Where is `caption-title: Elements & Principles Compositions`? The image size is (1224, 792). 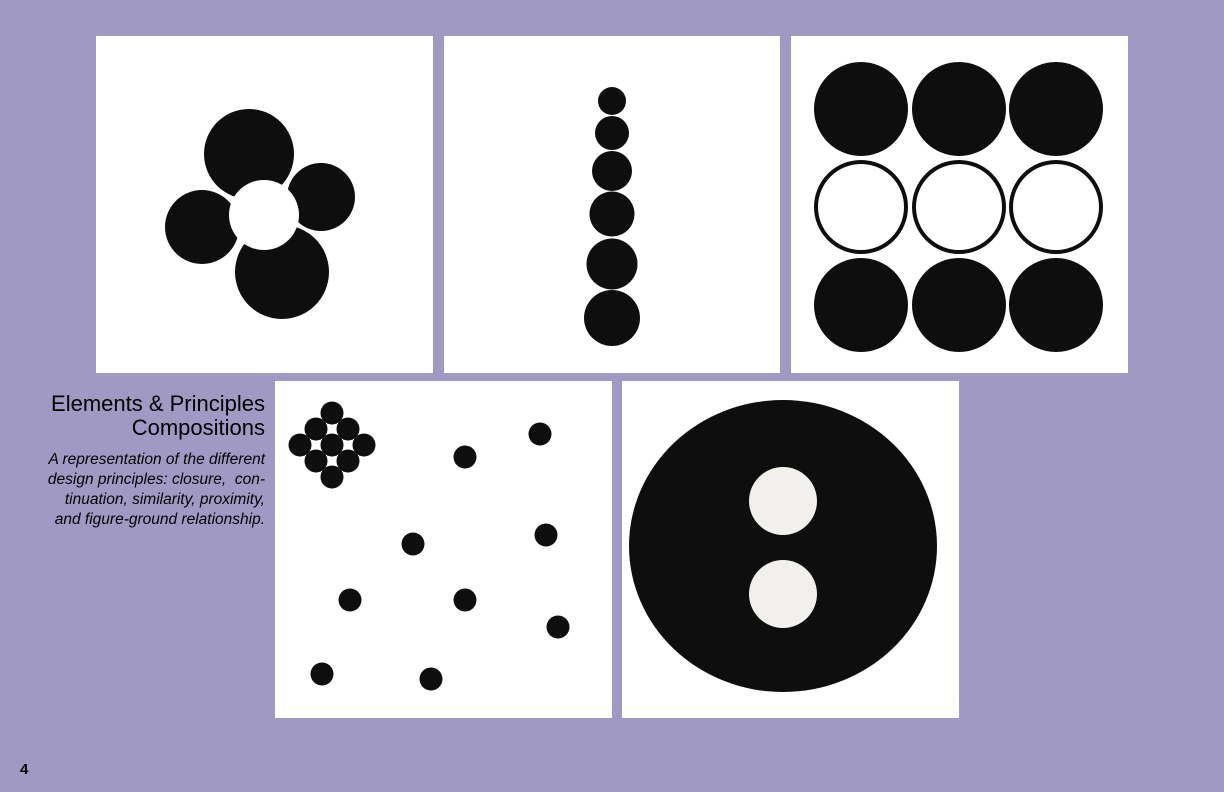
caption-title: Elements & Principles Compositions is located at coordinates (132, 416).